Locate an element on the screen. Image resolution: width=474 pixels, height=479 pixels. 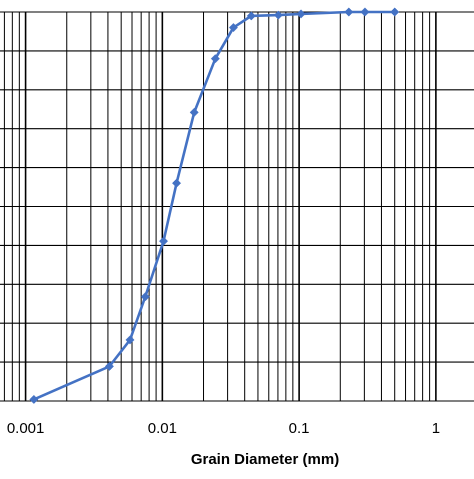
x-tick-label: 1 is located at coordinates (436, 428).